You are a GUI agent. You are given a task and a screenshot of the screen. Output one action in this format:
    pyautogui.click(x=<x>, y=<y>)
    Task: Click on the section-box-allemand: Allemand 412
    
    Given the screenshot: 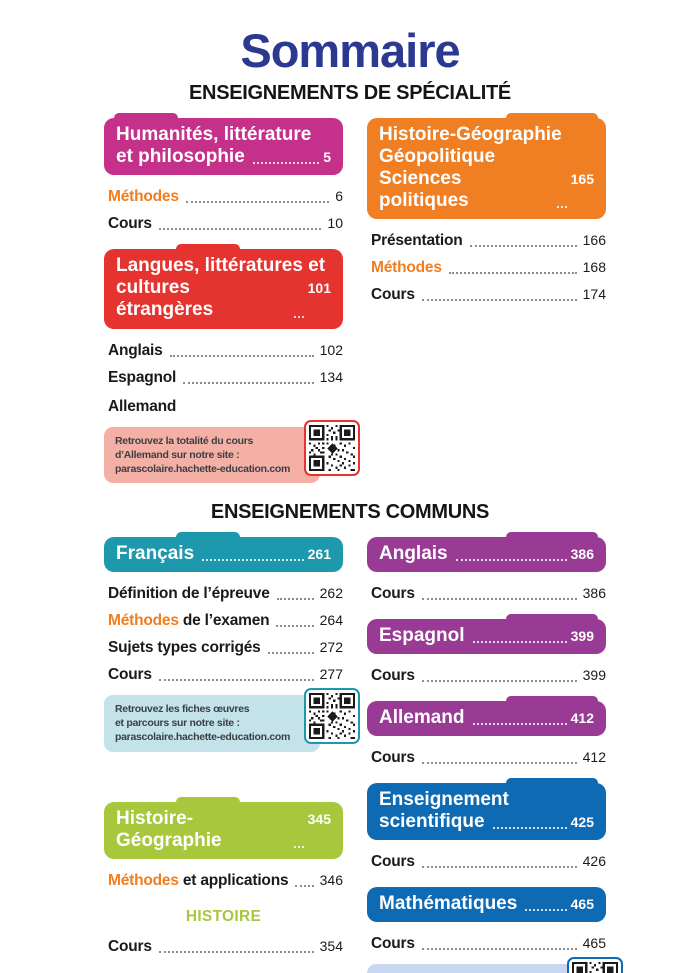 What is the action you would take?
    pyautogui.click(x=486, y=716)
    